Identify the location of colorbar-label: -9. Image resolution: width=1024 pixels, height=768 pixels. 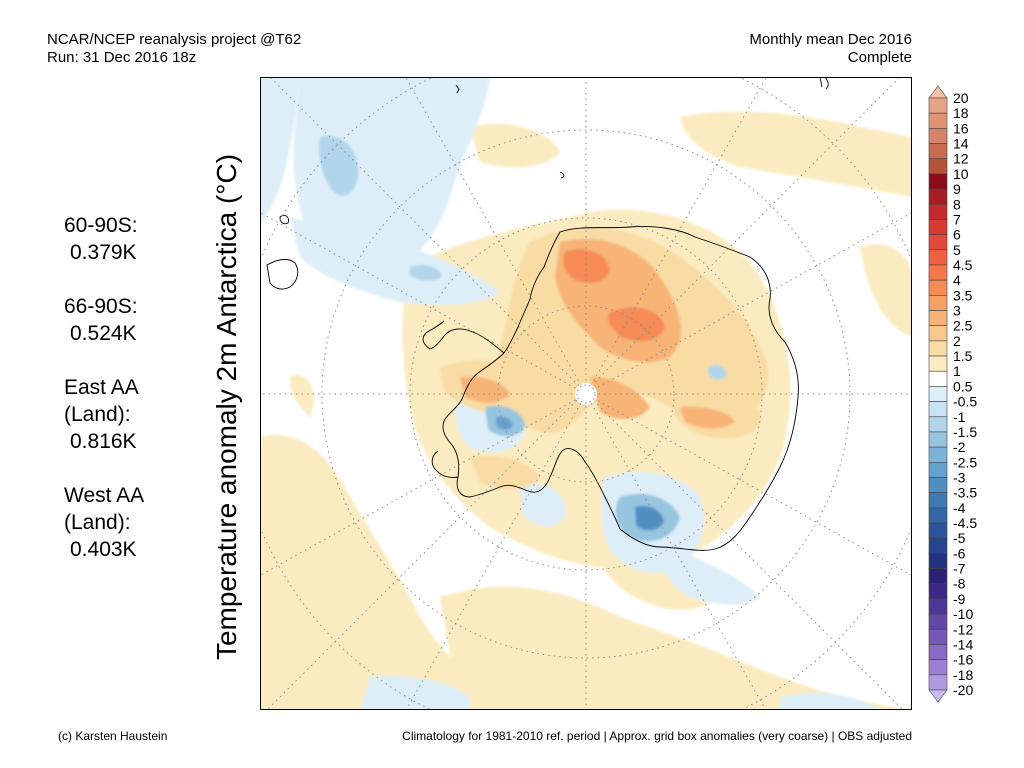
(959, 599).